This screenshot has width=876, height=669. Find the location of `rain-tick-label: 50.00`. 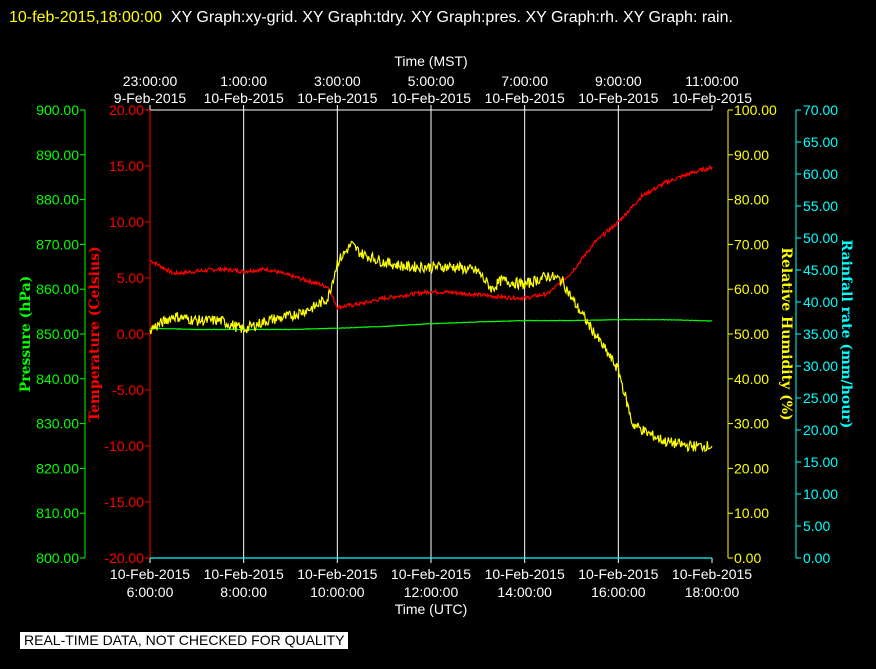

rain-tick-label: 50.00 is located at coordinates (820, 238).